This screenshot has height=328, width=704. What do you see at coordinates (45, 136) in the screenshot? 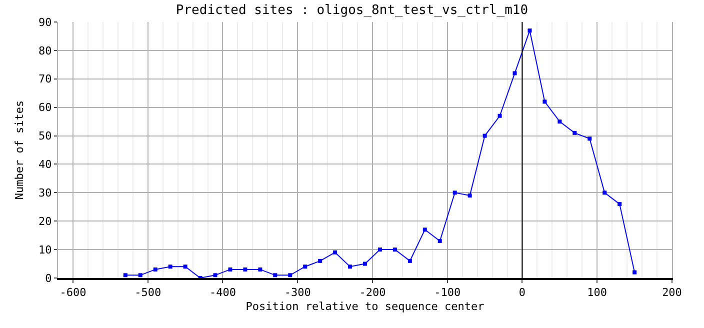
I see `y-tick-label: 50` at bounding box center [45, 136].